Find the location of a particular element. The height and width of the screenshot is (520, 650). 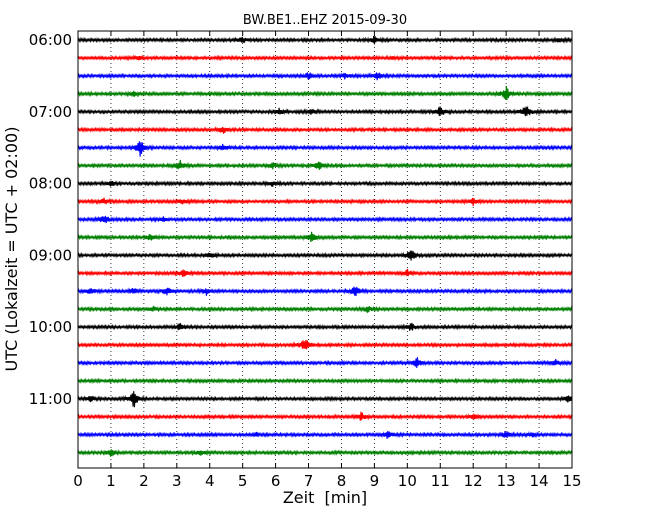

x-tick-label: 11 is located at coordinates (440, 481).